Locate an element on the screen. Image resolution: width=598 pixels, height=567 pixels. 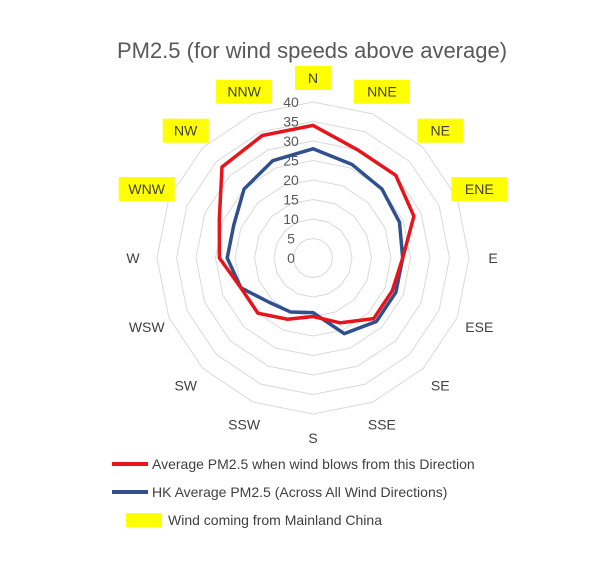
direction-label: NW is located at coordinates (186, 131).